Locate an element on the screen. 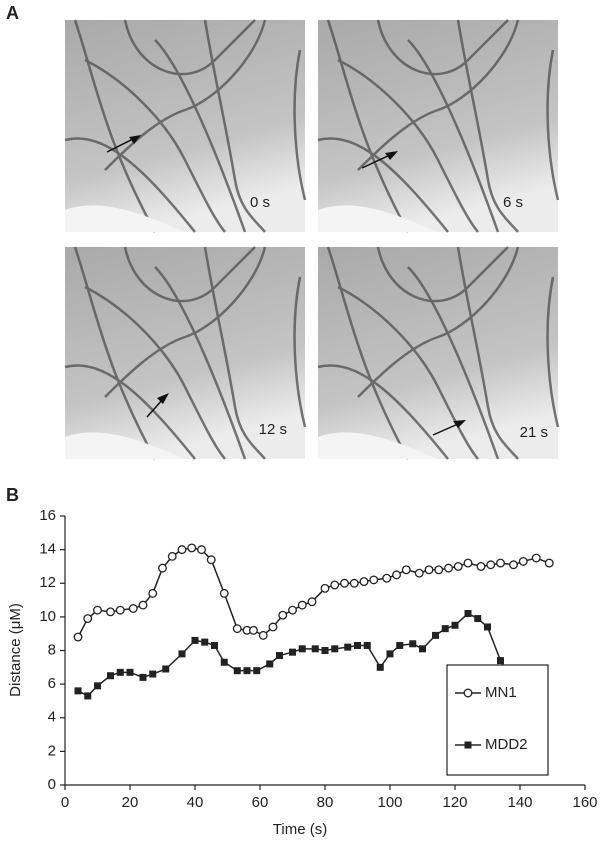 The width and height of the screenshot is (600, 841). x-axis-label: Time (s) is located at coordinates (300, 829).